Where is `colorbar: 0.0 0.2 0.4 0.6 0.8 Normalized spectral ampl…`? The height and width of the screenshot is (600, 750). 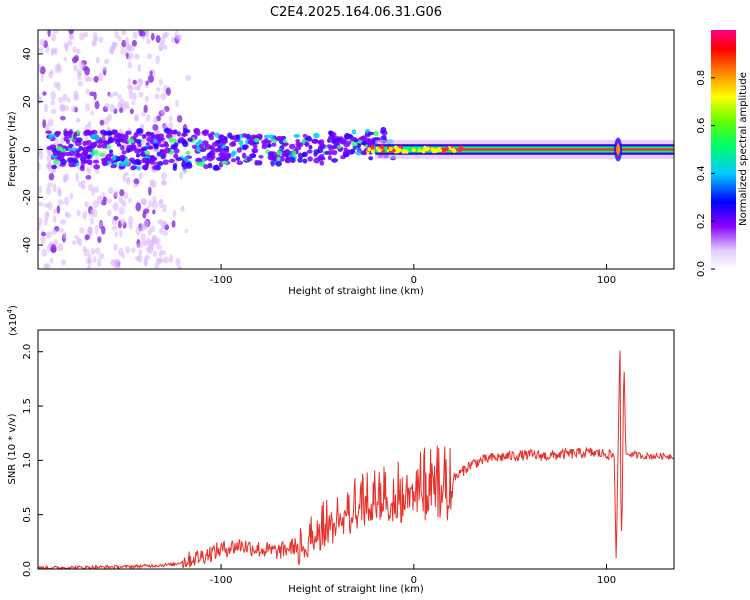 colorbar: 0.0 0.2 0.4 0.6 0.8 Normalized spectral ampl… is located at coordinates (722, 153).